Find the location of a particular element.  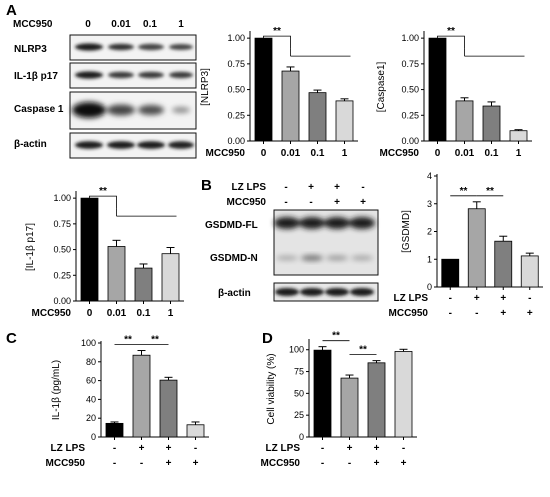

blot-strip-nlrp3 is located at coordinates (133, 47).